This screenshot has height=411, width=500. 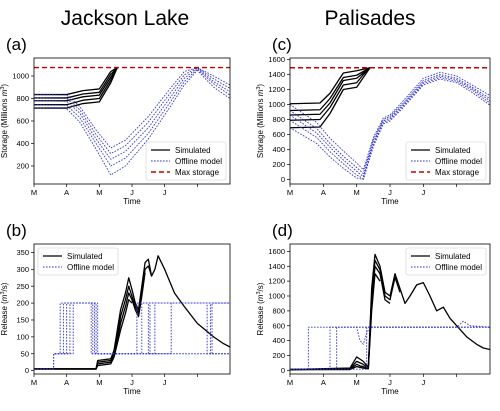 What do you see at coordinates (22, 269) in the screenshot?
I see `y-tick-label: 300` at bounding box center [22, 269].